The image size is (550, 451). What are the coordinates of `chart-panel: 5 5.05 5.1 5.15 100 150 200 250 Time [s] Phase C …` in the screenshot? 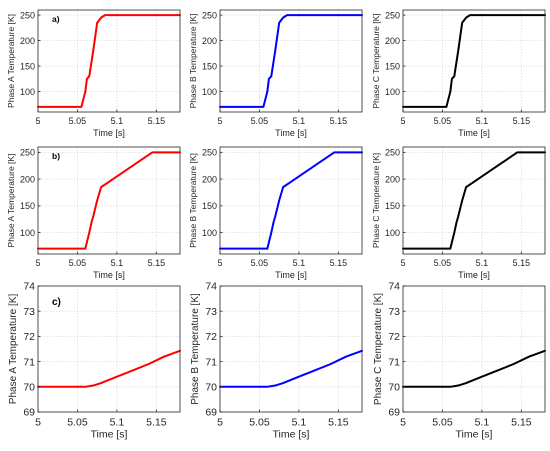 It's located at (458, 213).